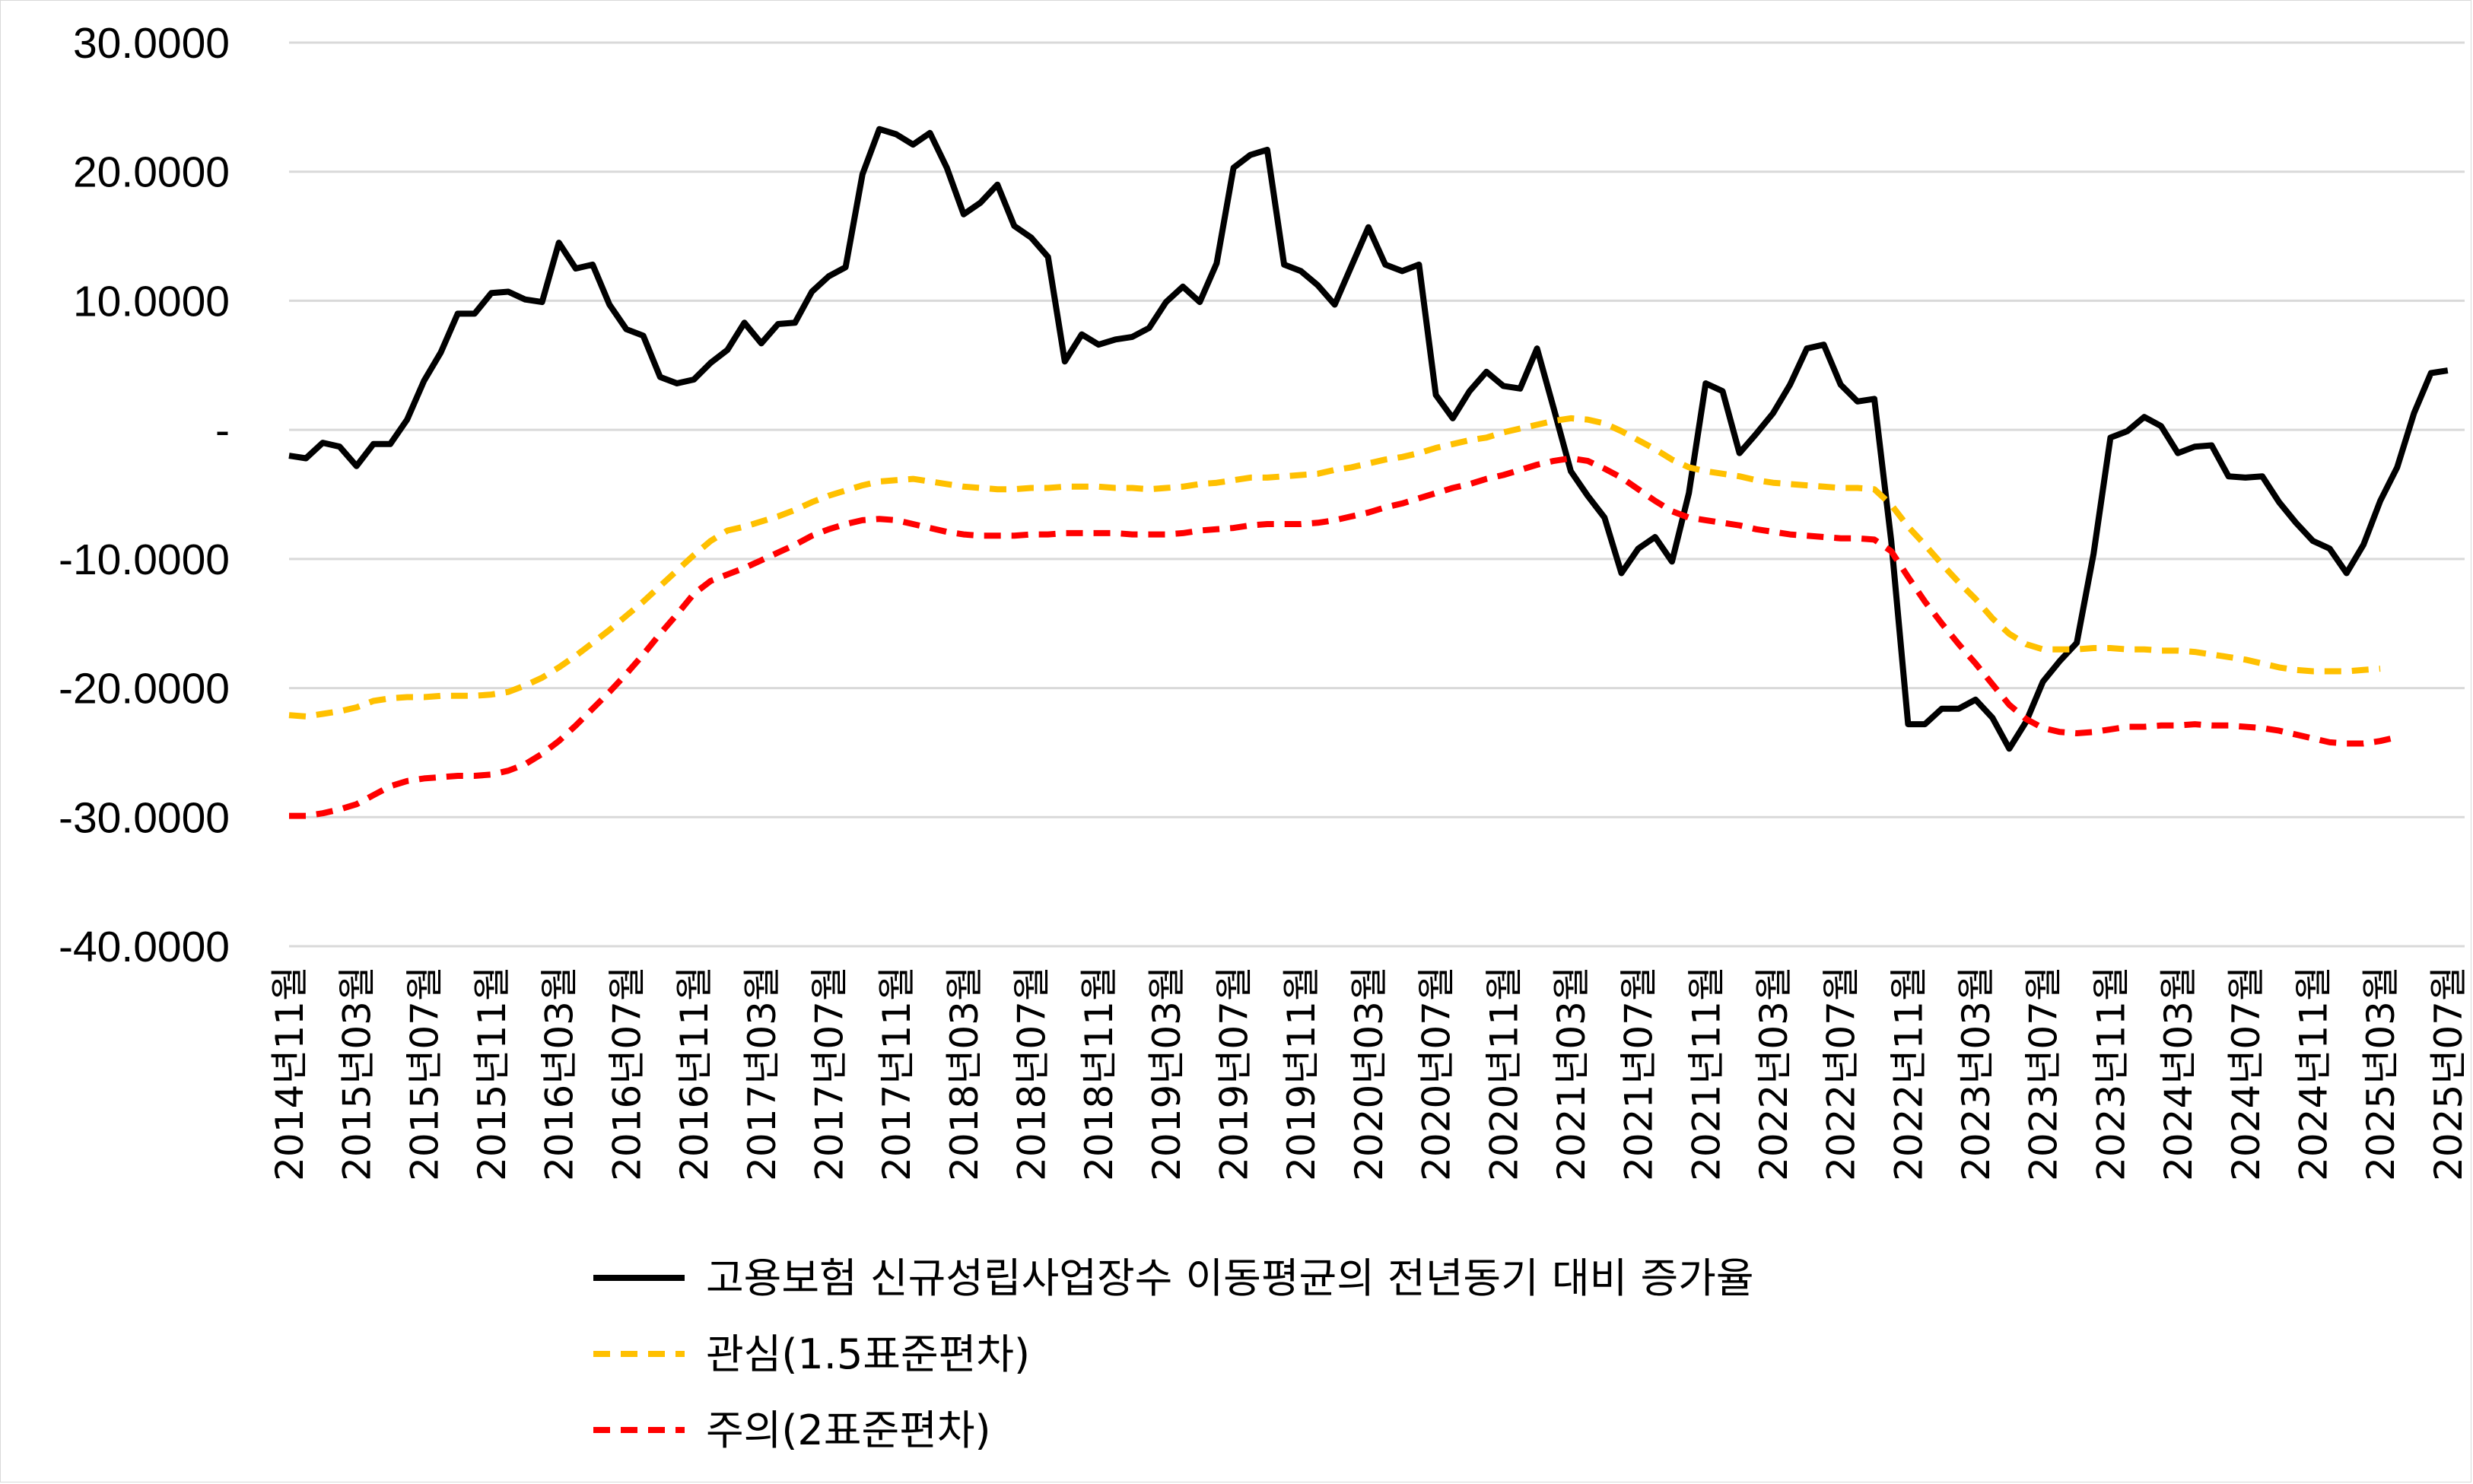 Image resolution: width=2473 pixels, height=1484 pixels. What do you see at coordinates (897, 1073) in the screenshot?
I see `x-tick-label: 2017년11월` at bounding box center [897, 1073].